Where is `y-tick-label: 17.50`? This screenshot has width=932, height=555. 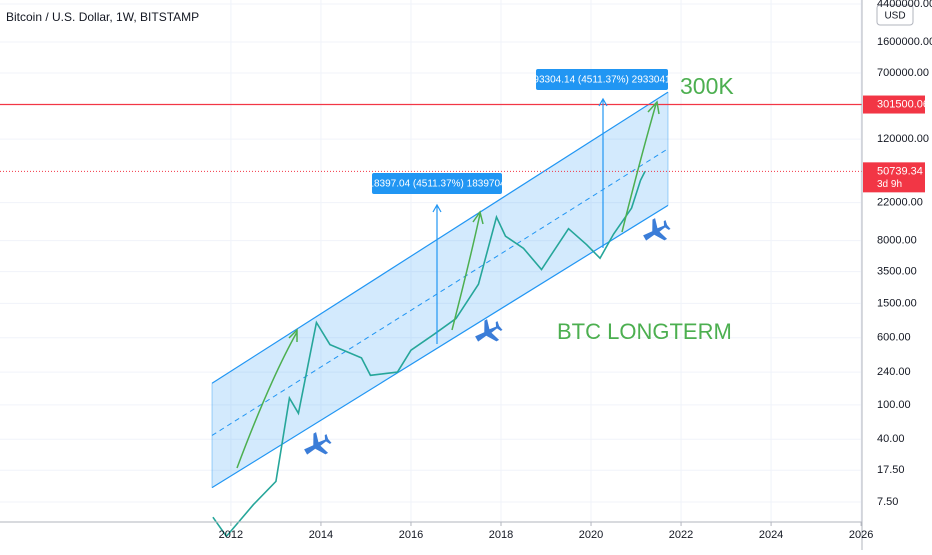 y-tick-label: 17.50 is located at coordinates (891, 470).